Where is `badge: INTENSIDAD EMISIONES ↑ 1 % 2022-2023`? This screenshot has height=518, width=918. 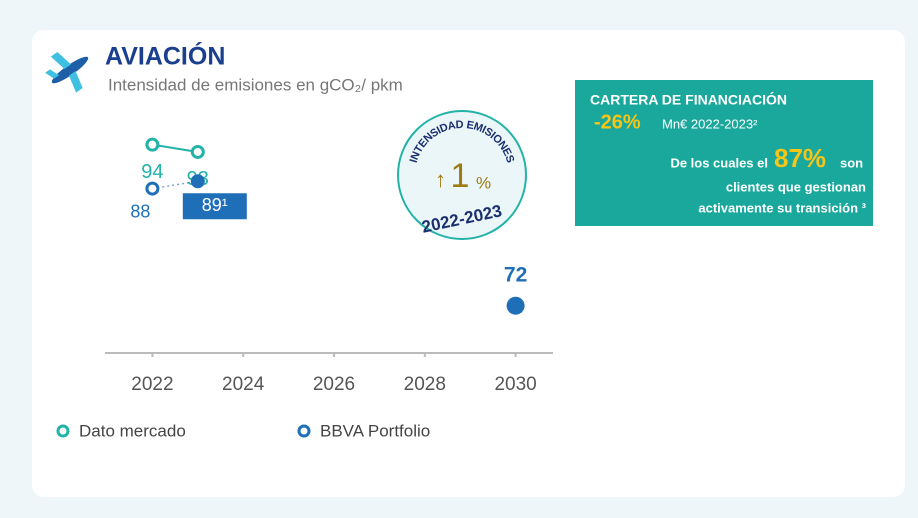 badge: INTENSIDAD EMISIONES ↑ 1 % 2022-2023 is located at coordinates (462, 175).